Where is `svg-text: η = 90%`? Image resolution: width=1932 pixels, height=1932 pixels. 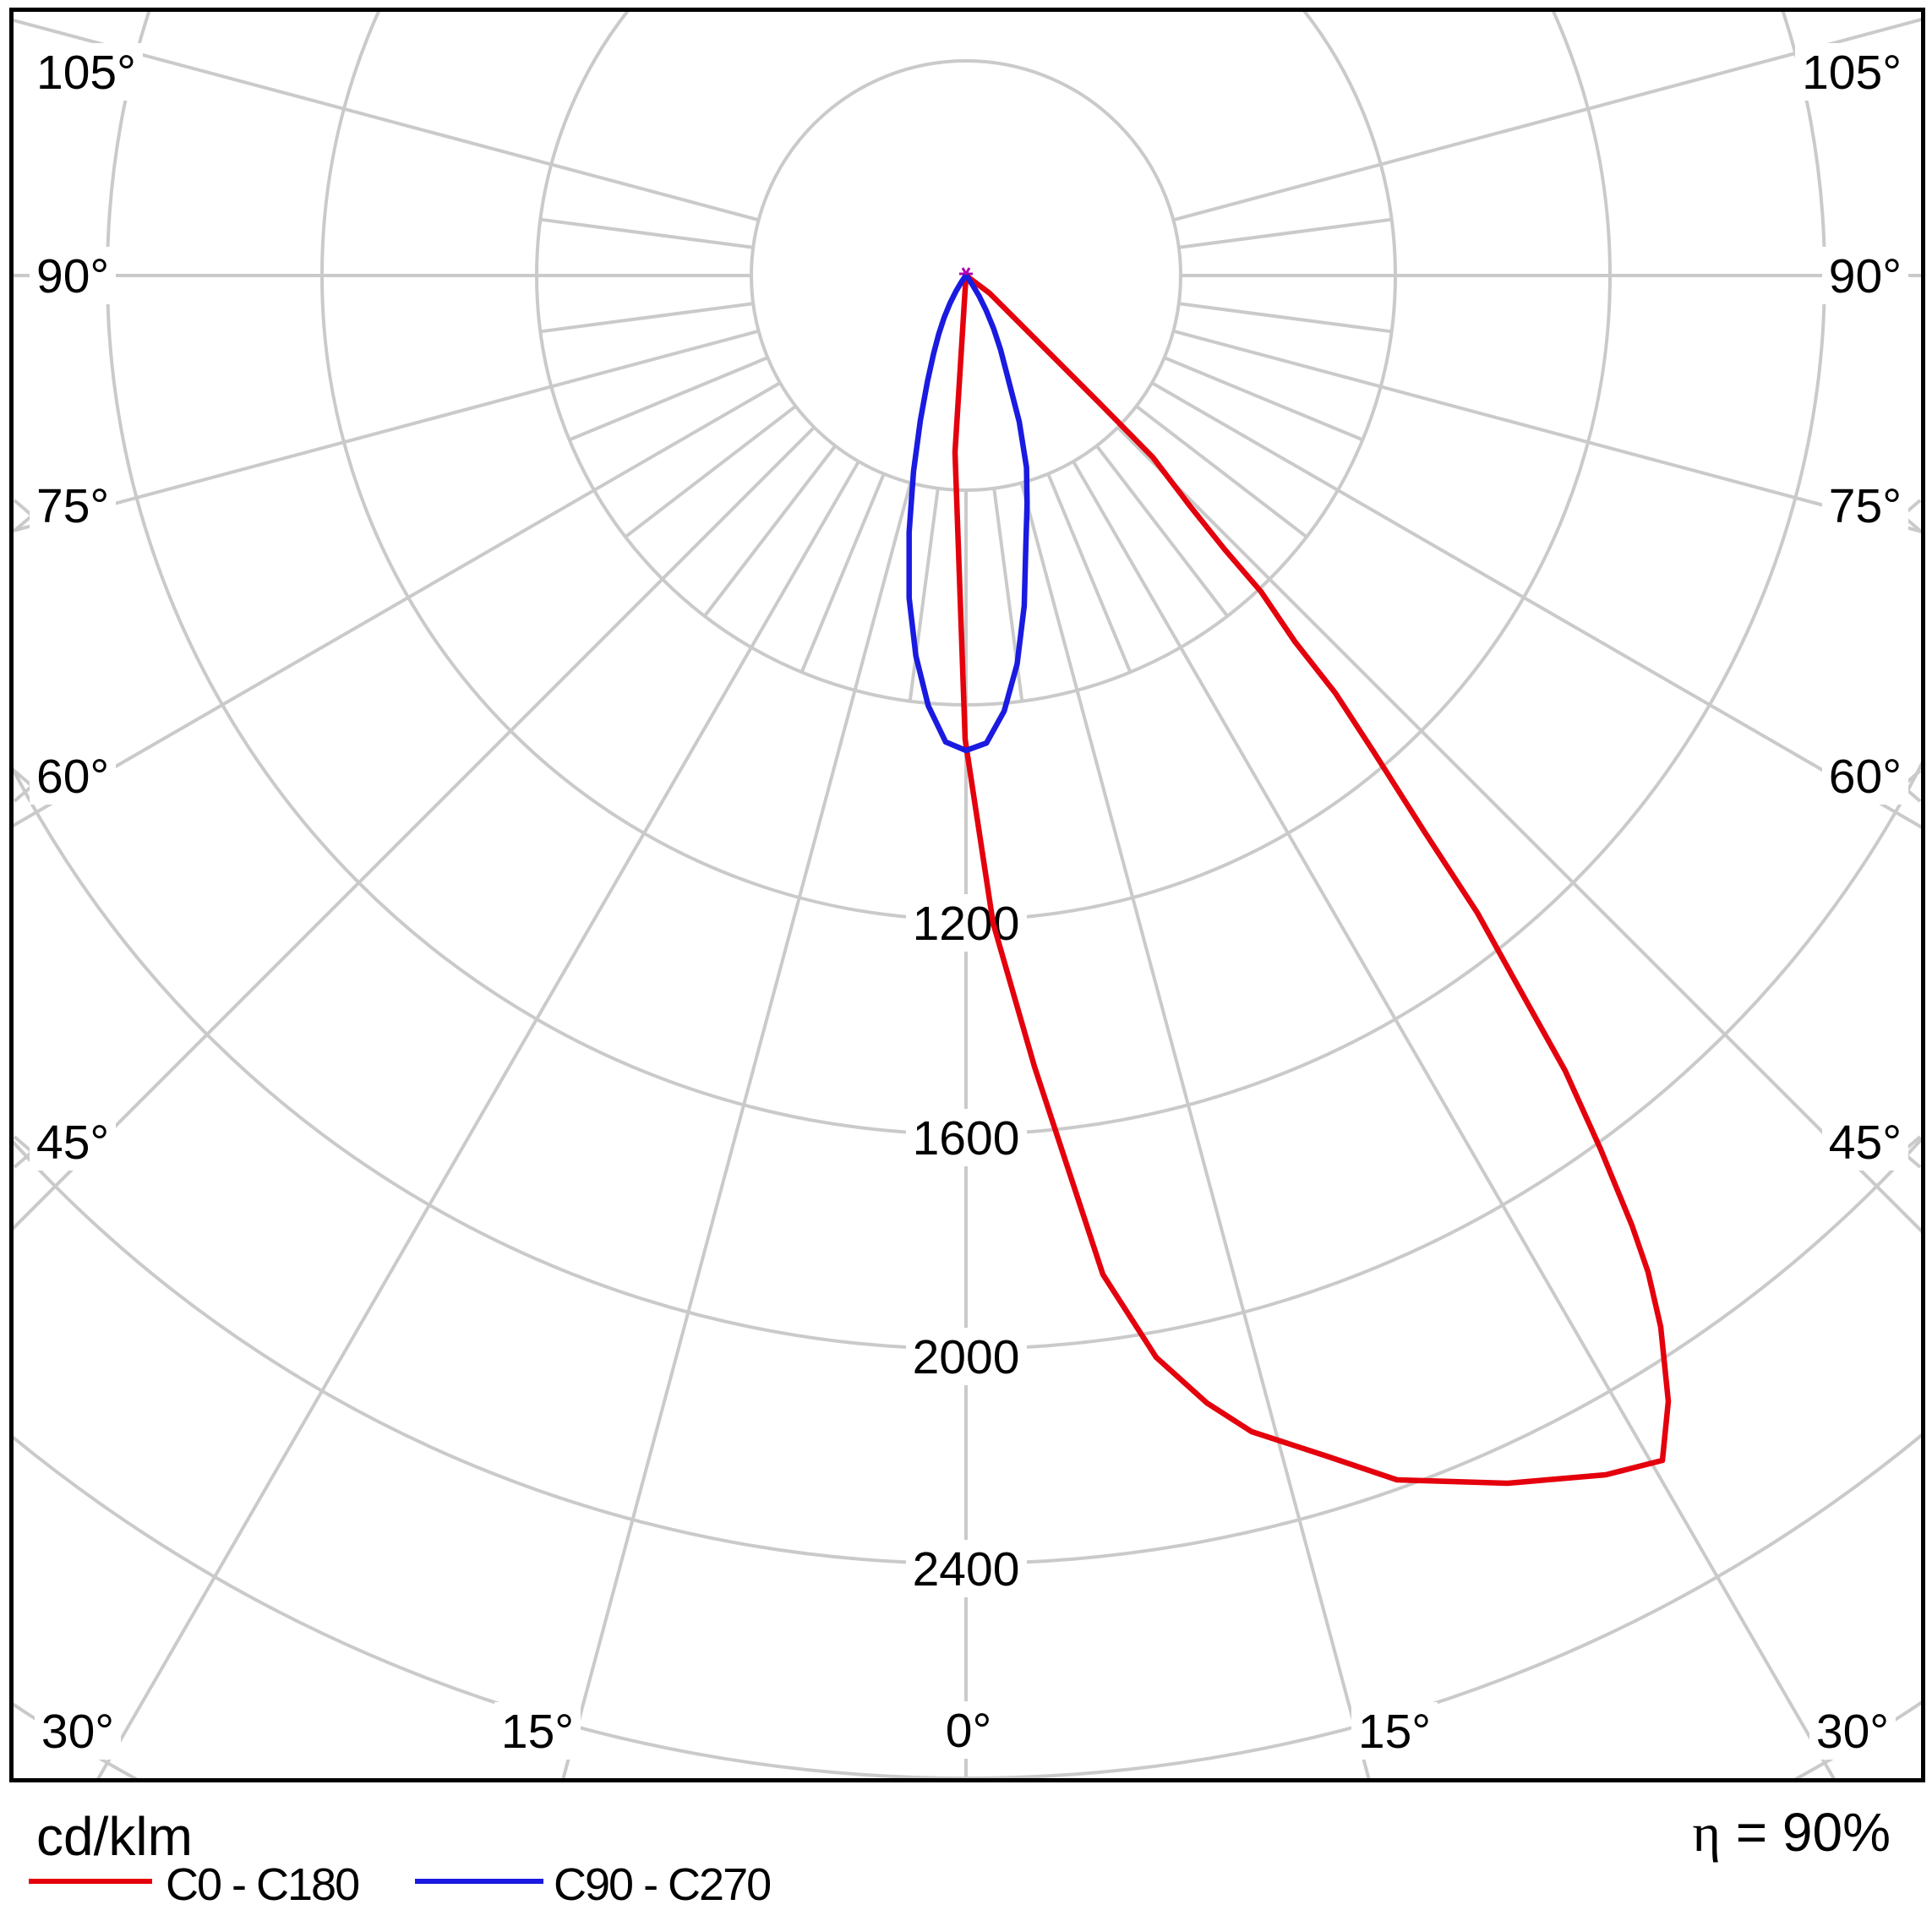
svg-text: η = 90% is located at coordinates (1792, 1833).